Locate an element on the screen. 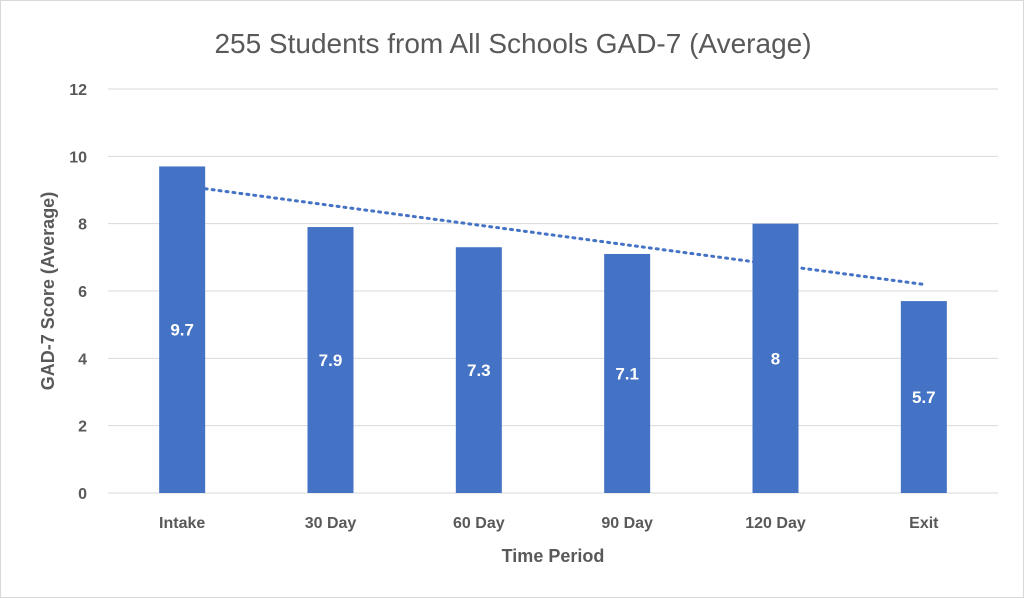 The height and width of the screenshot is (598, 1024). x-tick-label: 90 Day is located at coordinates (627, 523).